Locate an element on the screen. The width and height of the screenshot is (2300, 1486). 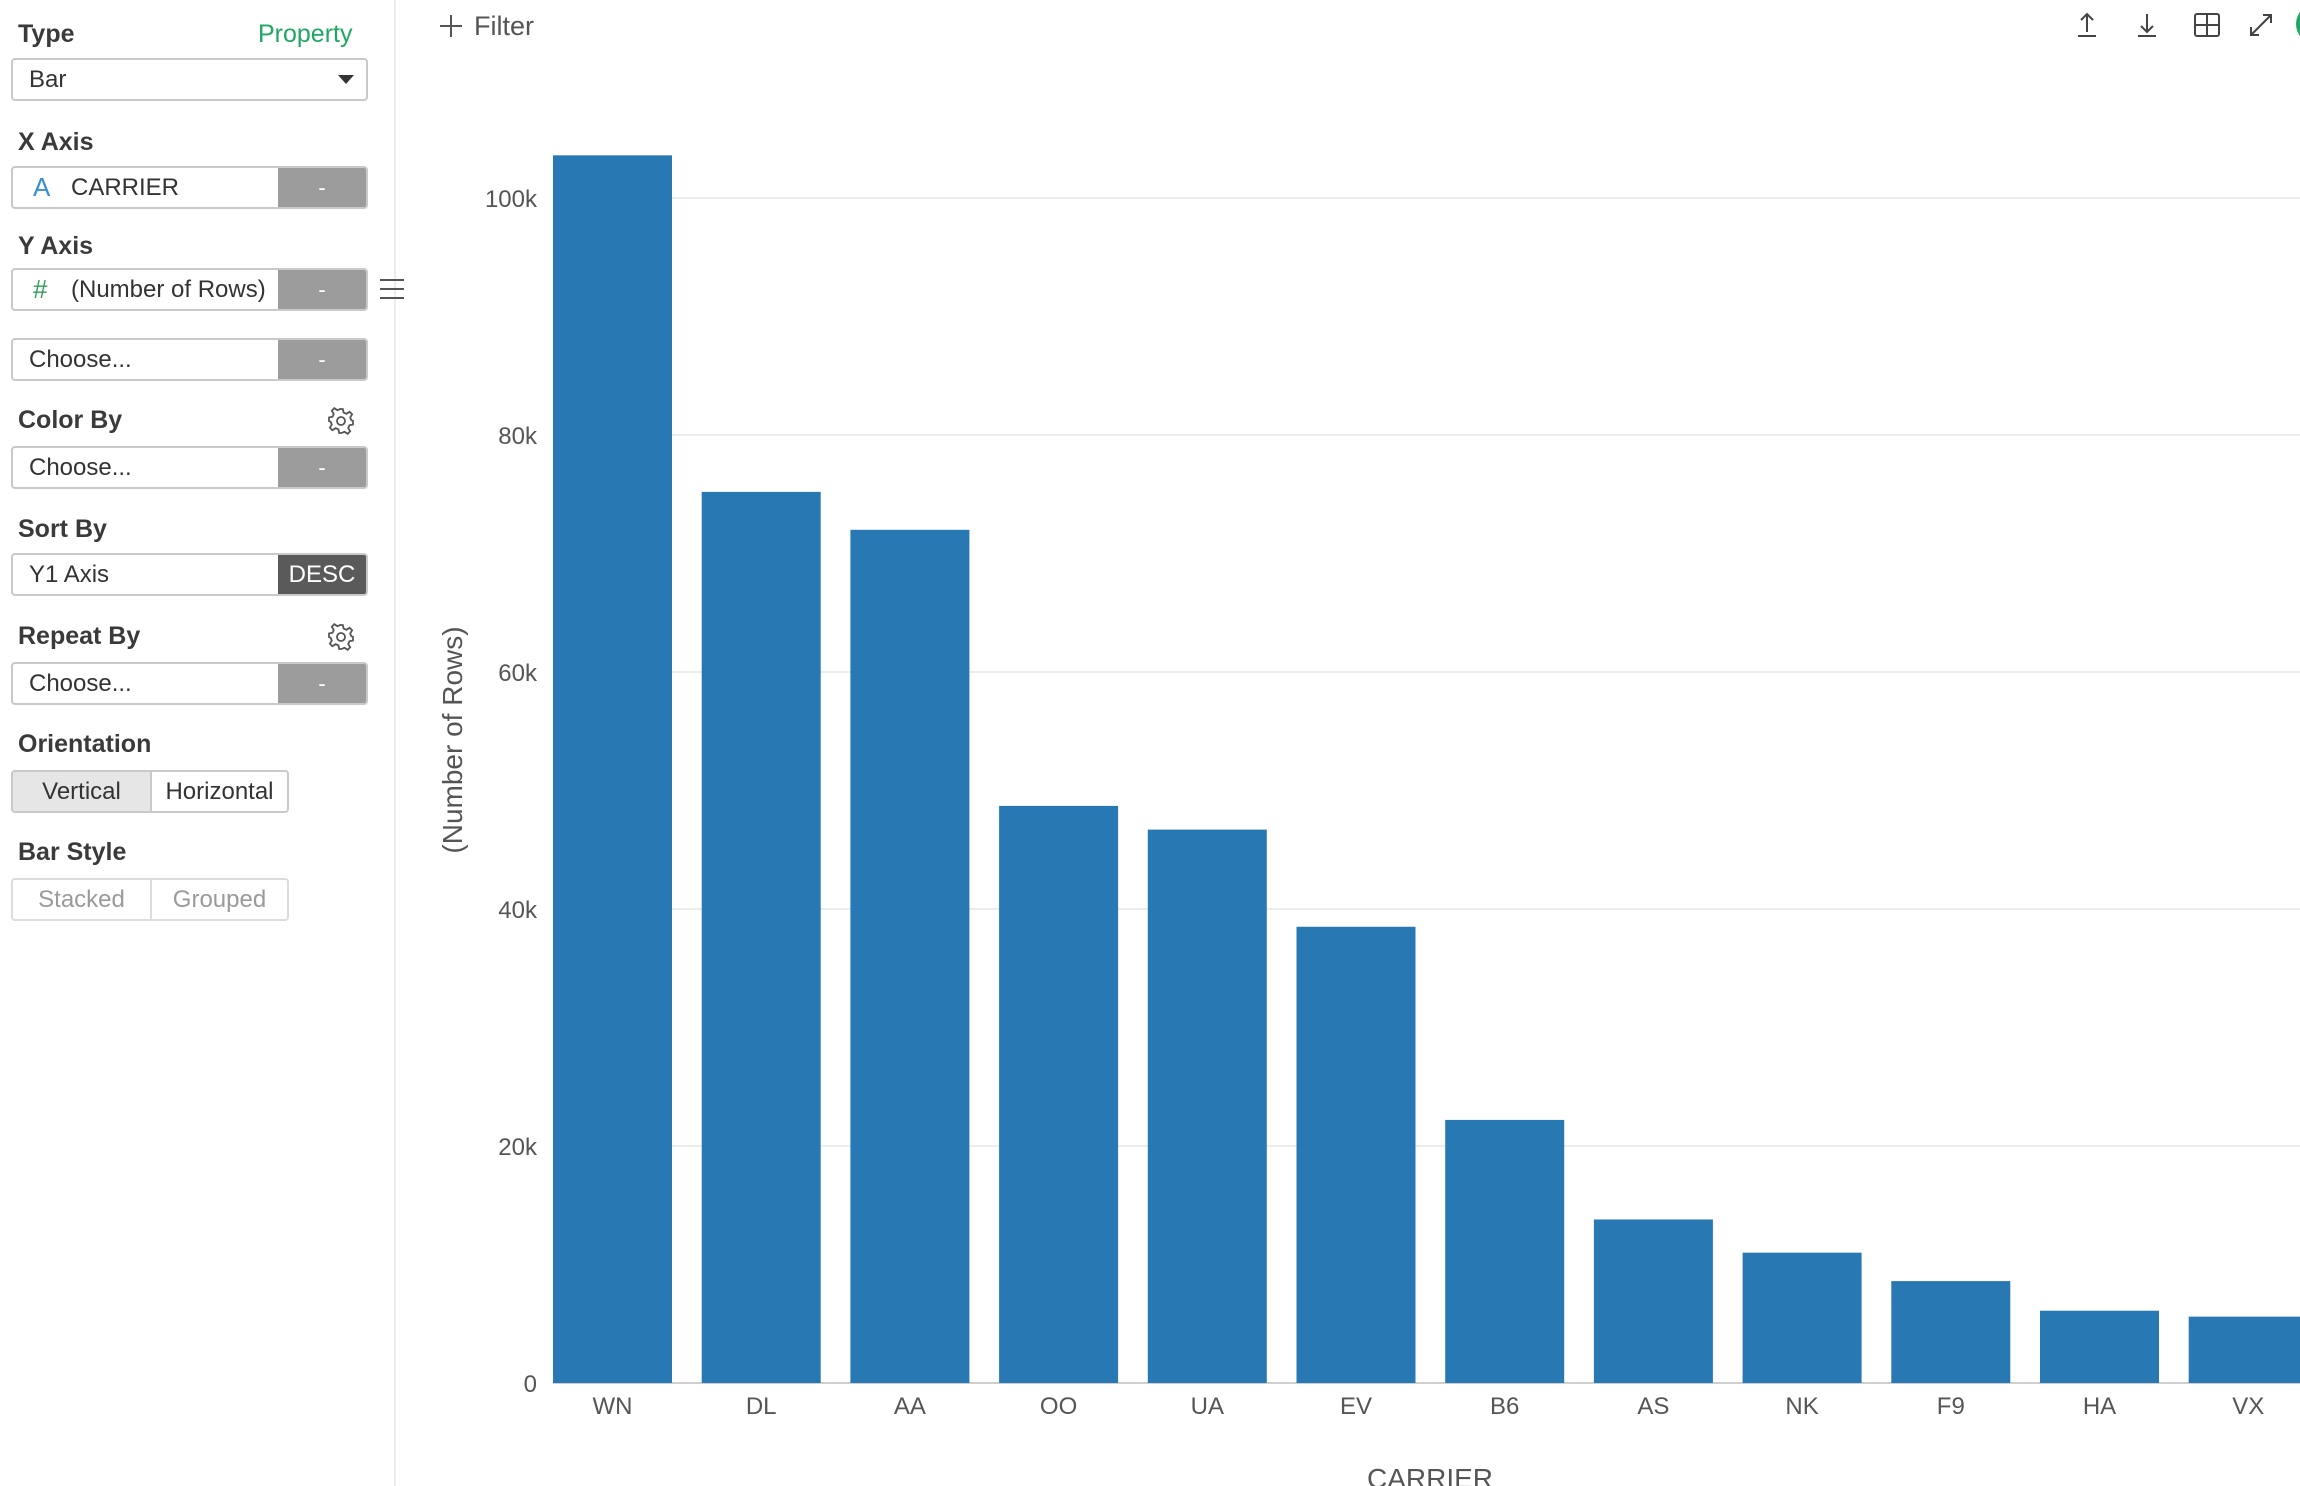
chart-type-value: Bar is located at coordinates (48, 79).